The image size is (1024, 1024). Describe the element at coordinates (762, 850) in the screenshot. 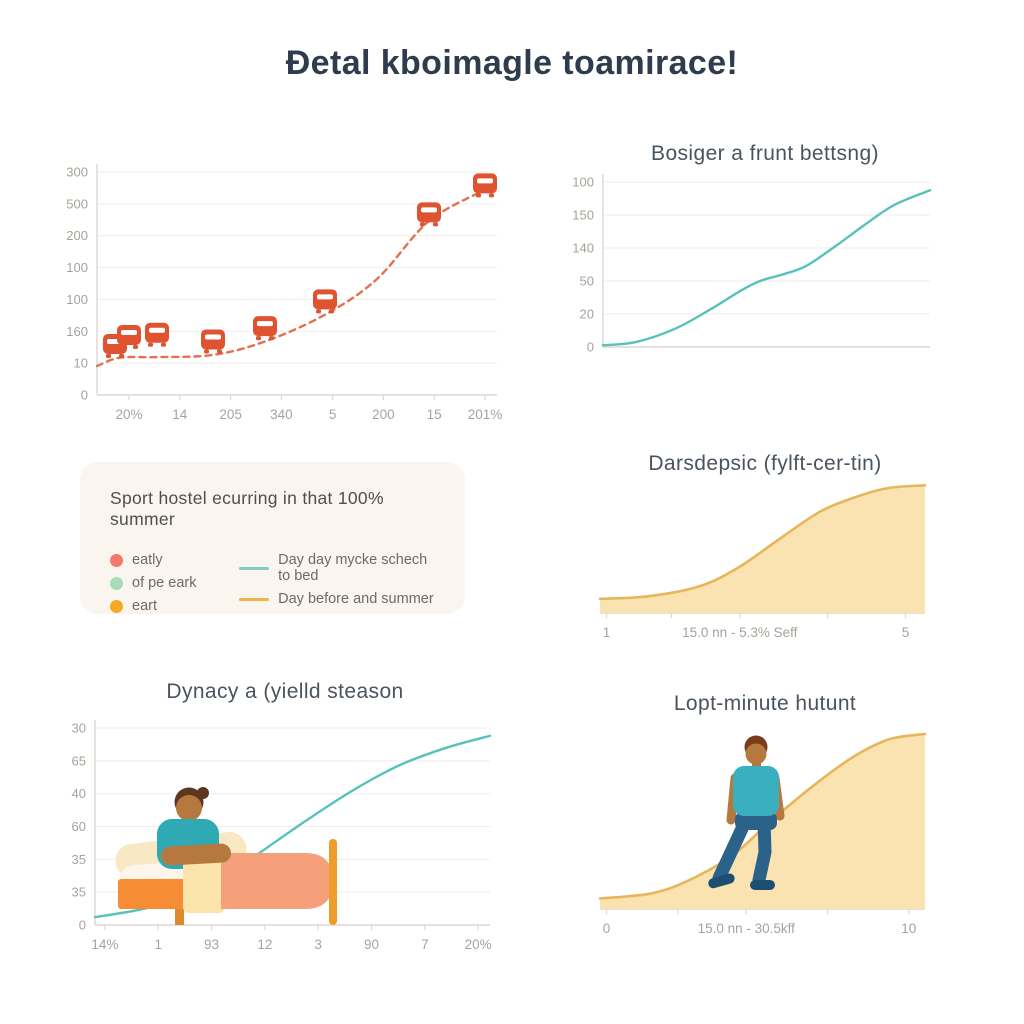

I see `walker-right-leg` at that location.